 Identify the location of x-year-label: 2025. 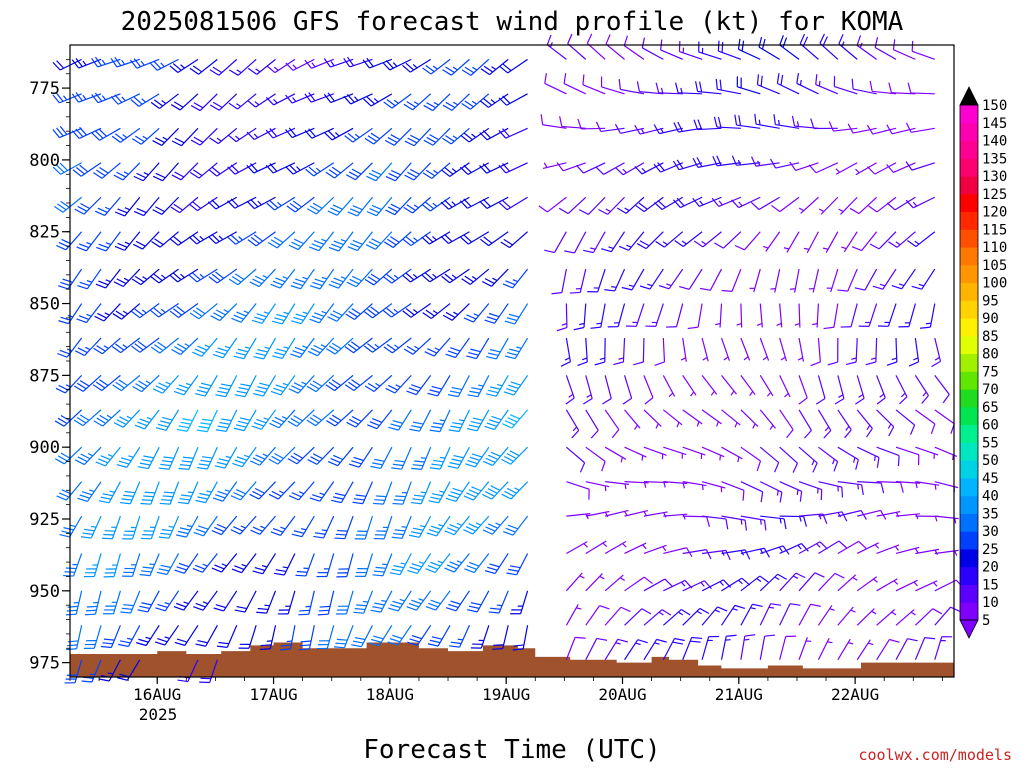
(158, 714).